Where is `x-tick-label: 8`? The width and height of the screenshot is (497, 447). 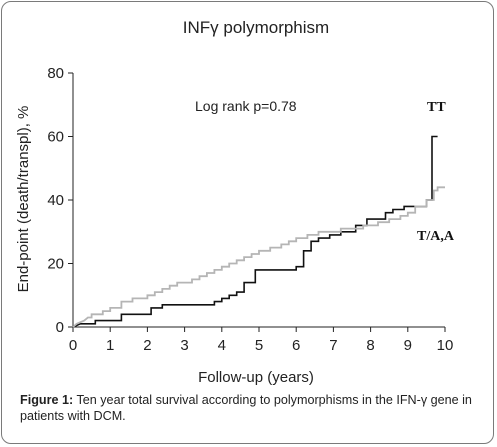
x-tick-label: 8 is located at coordinates (370, 345).